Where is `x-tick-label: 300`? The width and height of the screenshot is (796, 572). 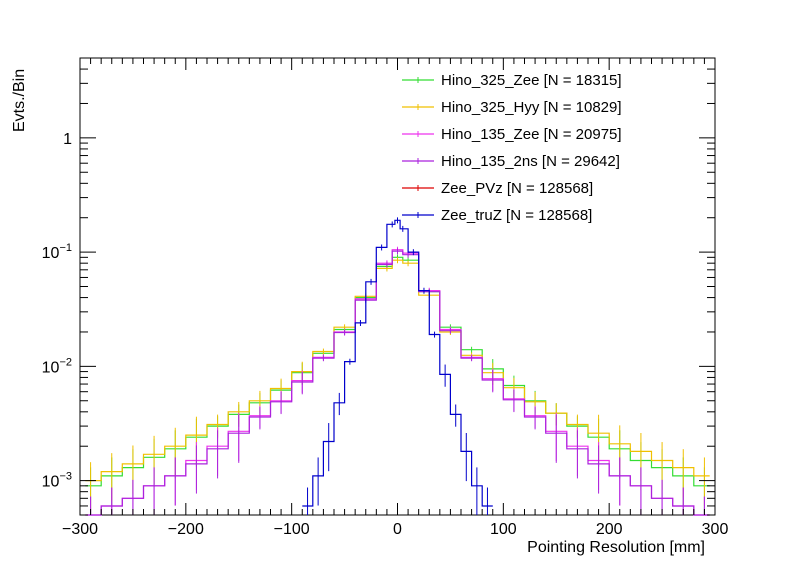
x-tick-label: 300 is located at coordinates (715, 529).